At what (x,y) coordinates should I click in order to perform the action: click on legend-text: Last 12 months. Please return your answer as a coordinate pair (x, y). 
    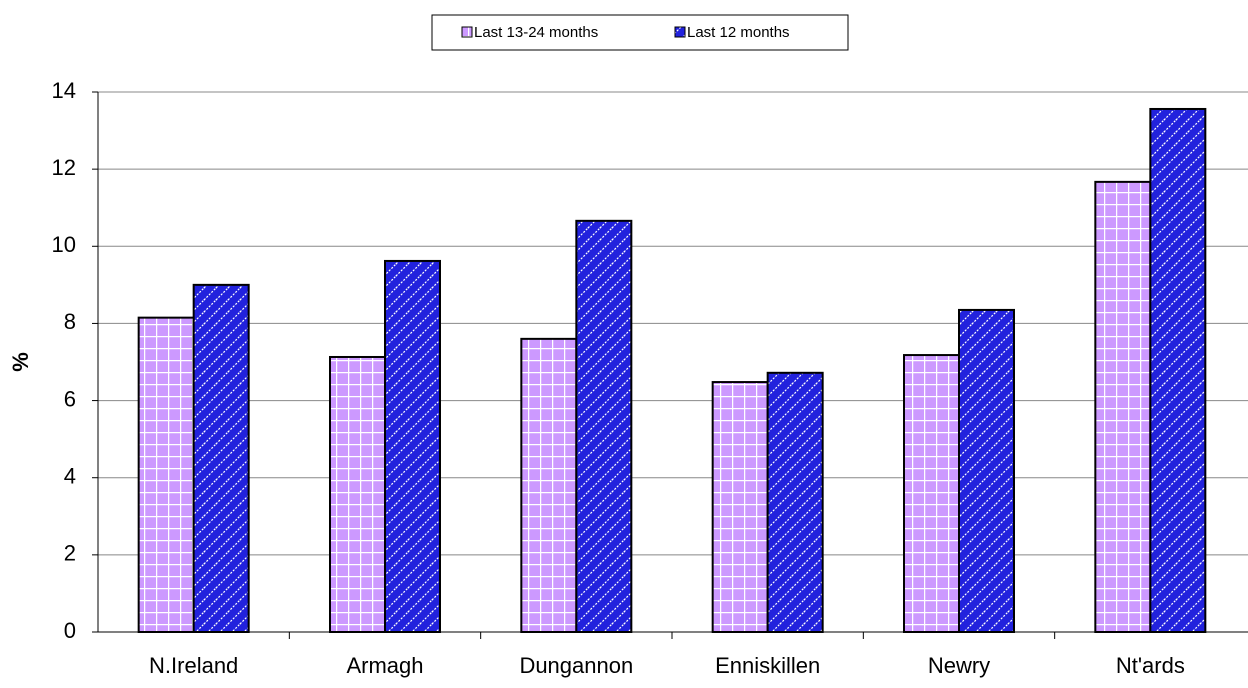
    Looking at the image, I should click on (738, 32).